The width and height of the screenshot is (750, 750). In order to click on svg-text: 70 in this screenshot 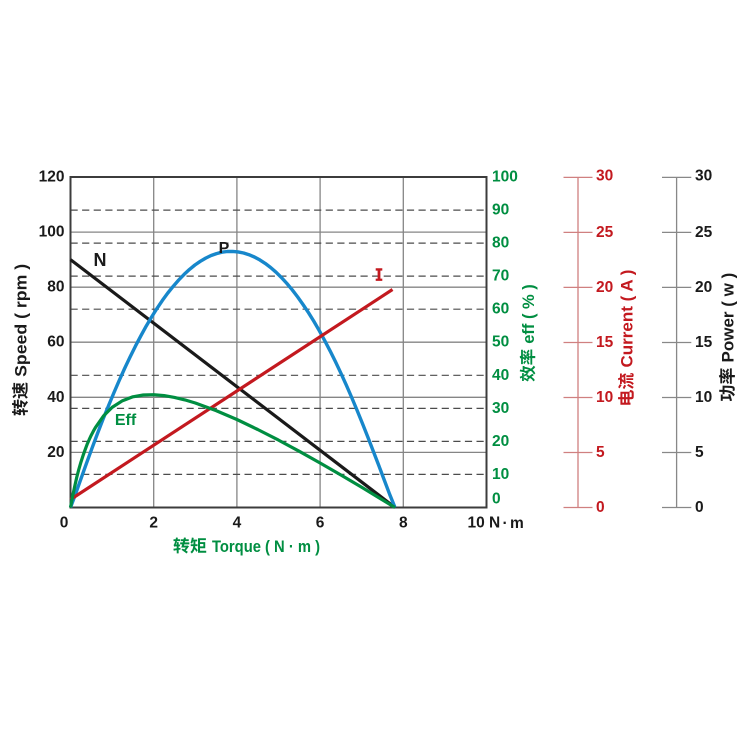, I will do `click(500, 276)`.